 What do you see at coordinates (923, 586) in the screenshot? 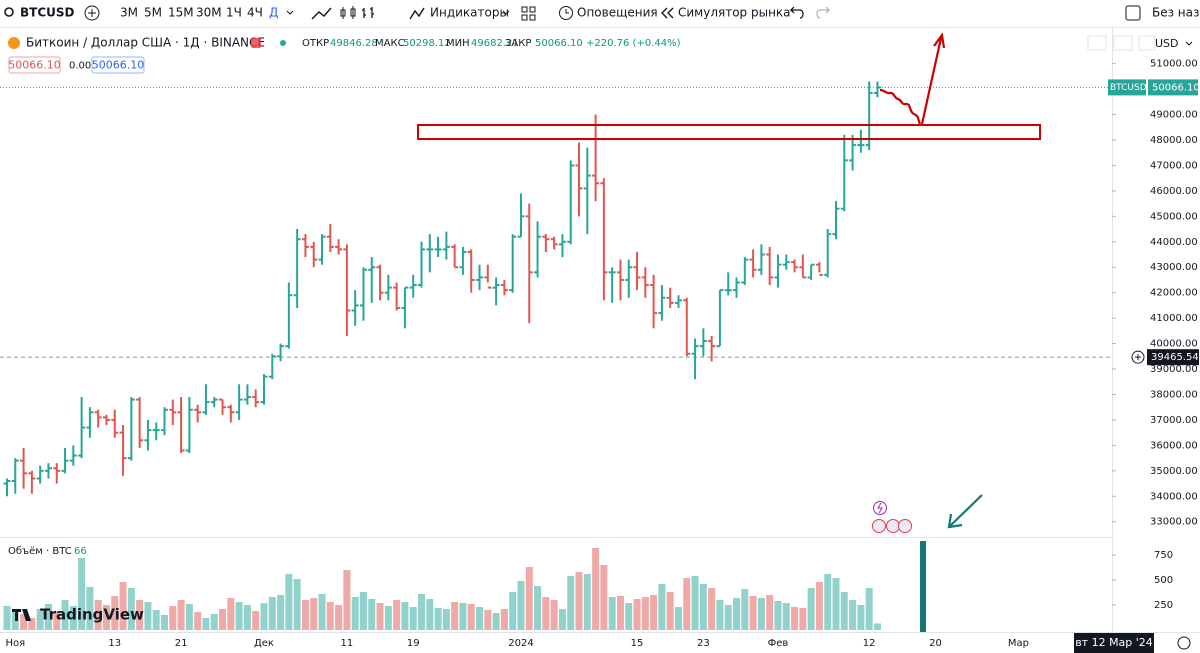
I see `drawn-volume-bar` at bounding box center [923, 586].